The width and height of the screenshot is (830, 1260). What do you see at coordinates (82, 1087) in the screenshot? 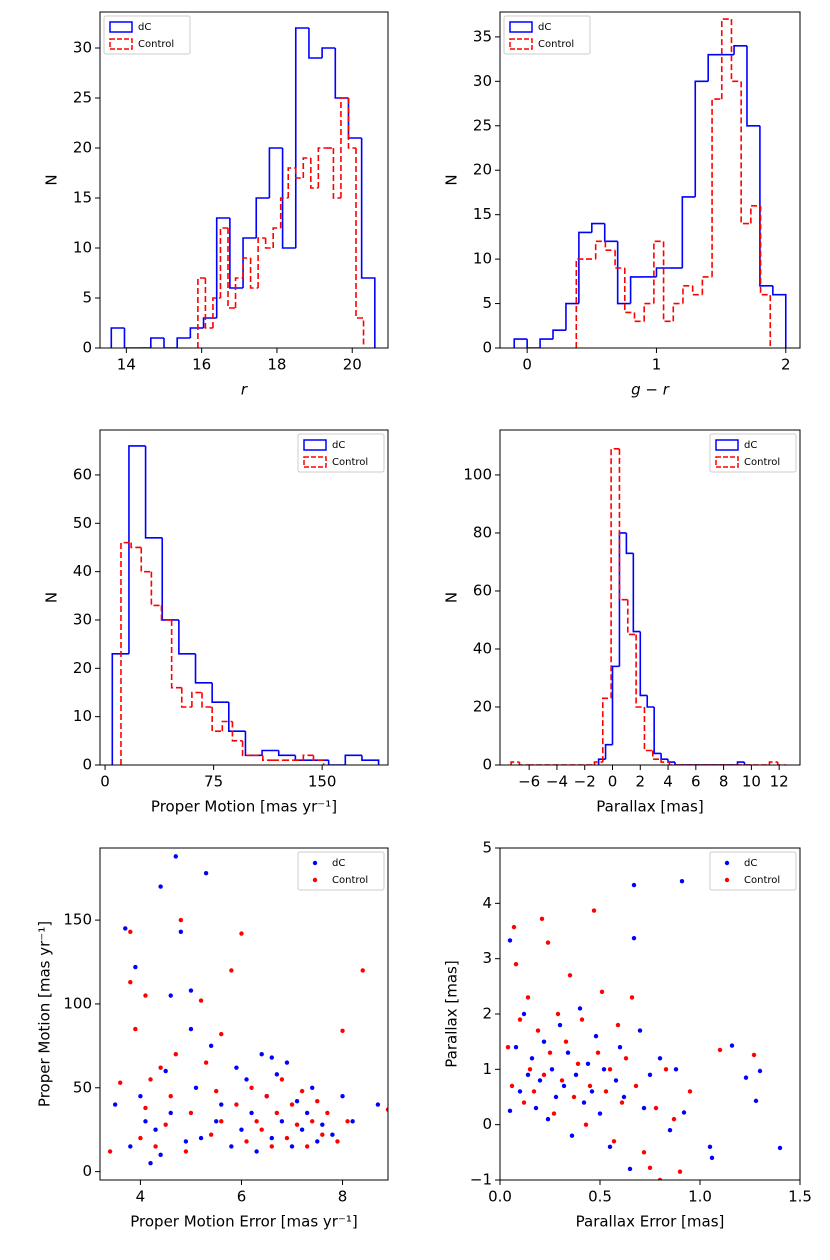
I see `y-tick-label: 50` at bounding box center [82, 1087].